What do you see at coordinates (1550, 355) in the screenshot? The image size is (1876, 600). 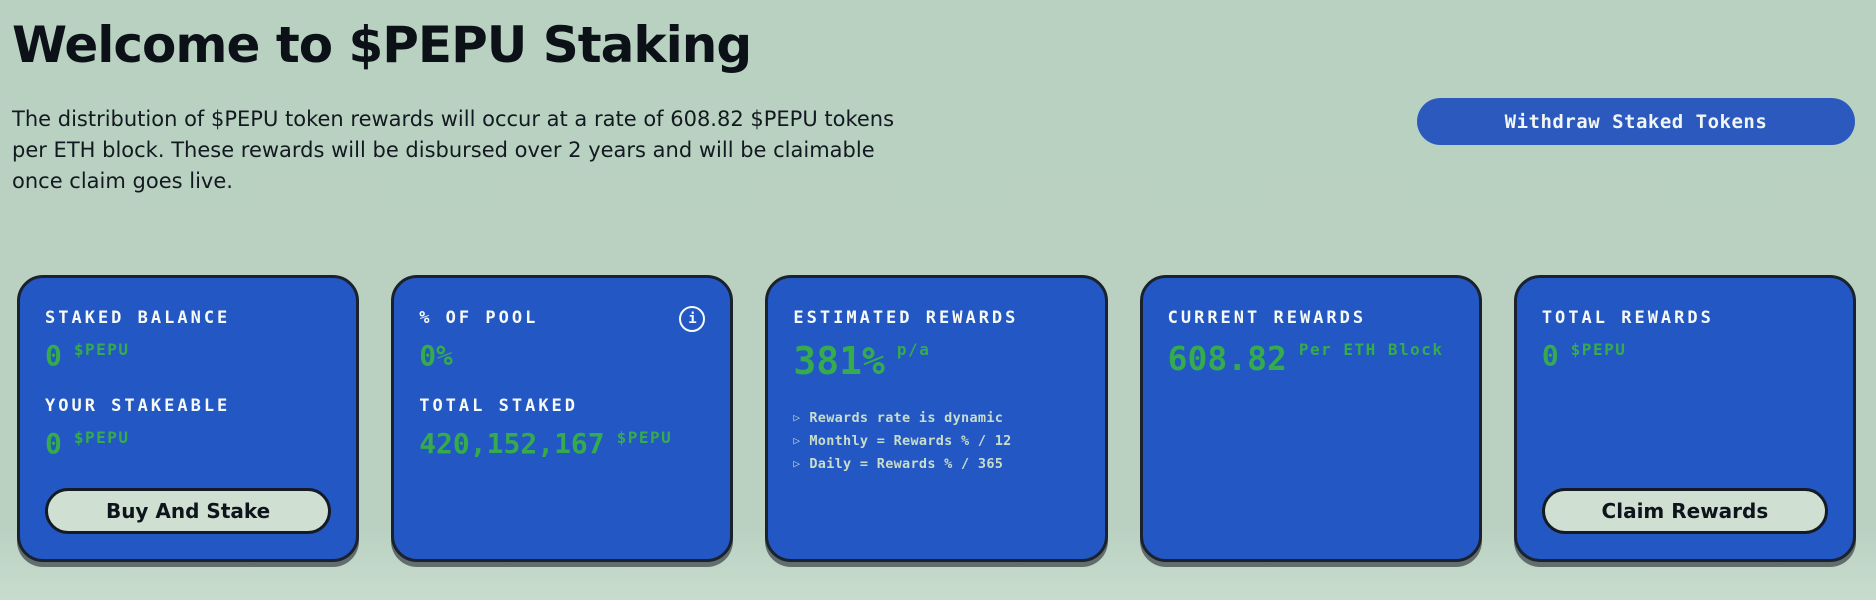 I see `total-rewards-value: 0` at bounding box center [1550, 355].